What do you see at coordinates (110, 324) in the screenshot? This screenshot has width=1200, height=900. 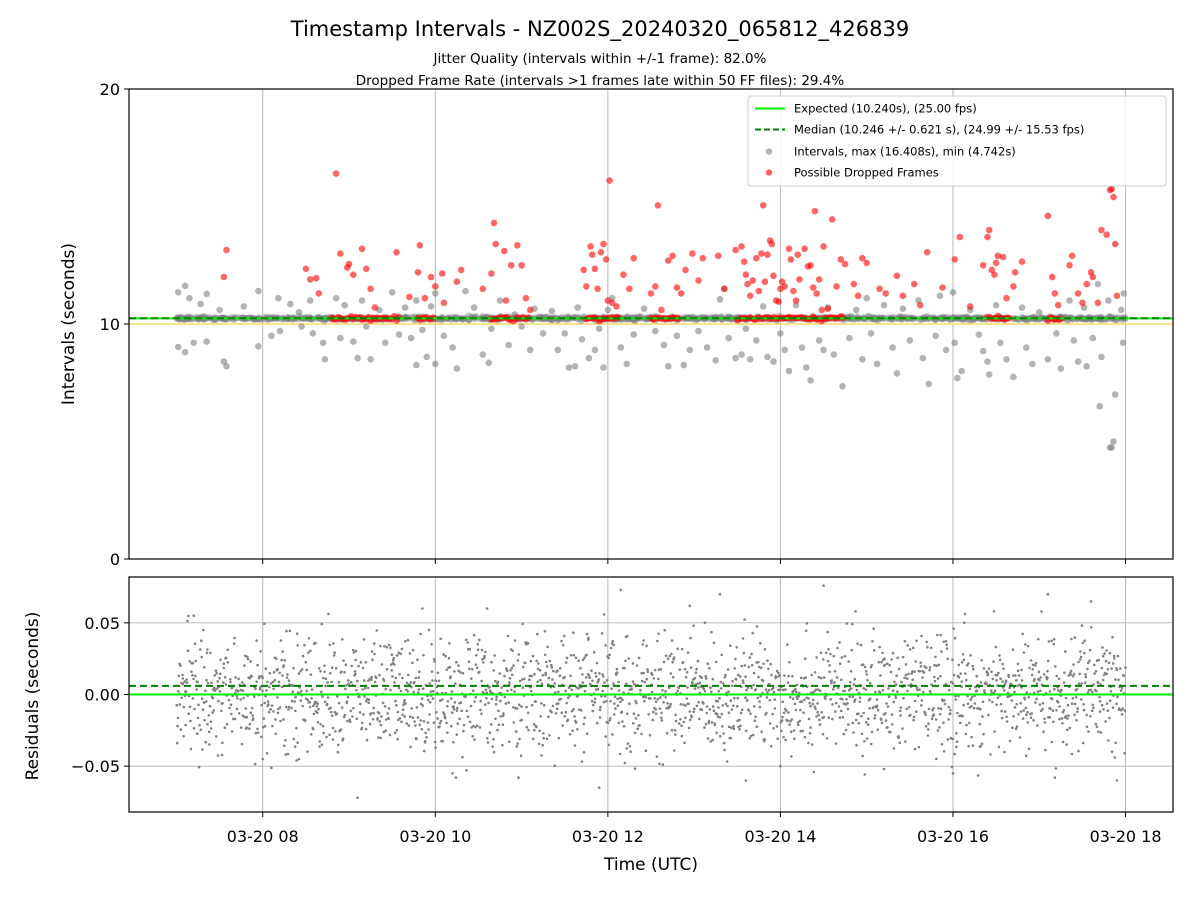 I see `intervals-y-tick-label: 10` at bounding box center [110, 324].